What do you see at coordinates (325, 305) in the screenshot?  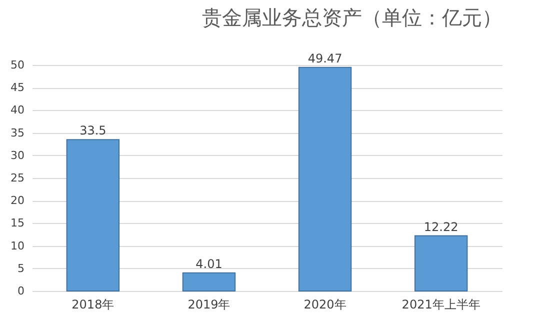 I see `x-tick-label: 2020年` at bounding box center [325, 305].